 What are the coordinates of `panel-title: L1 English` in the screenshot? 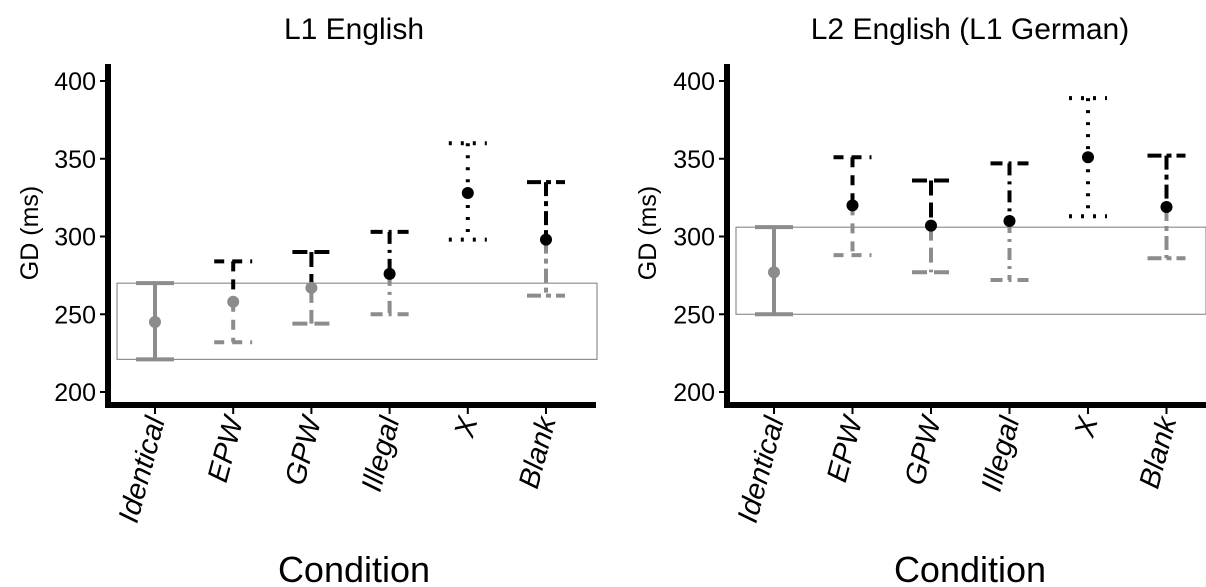 It's located at (354, 29).